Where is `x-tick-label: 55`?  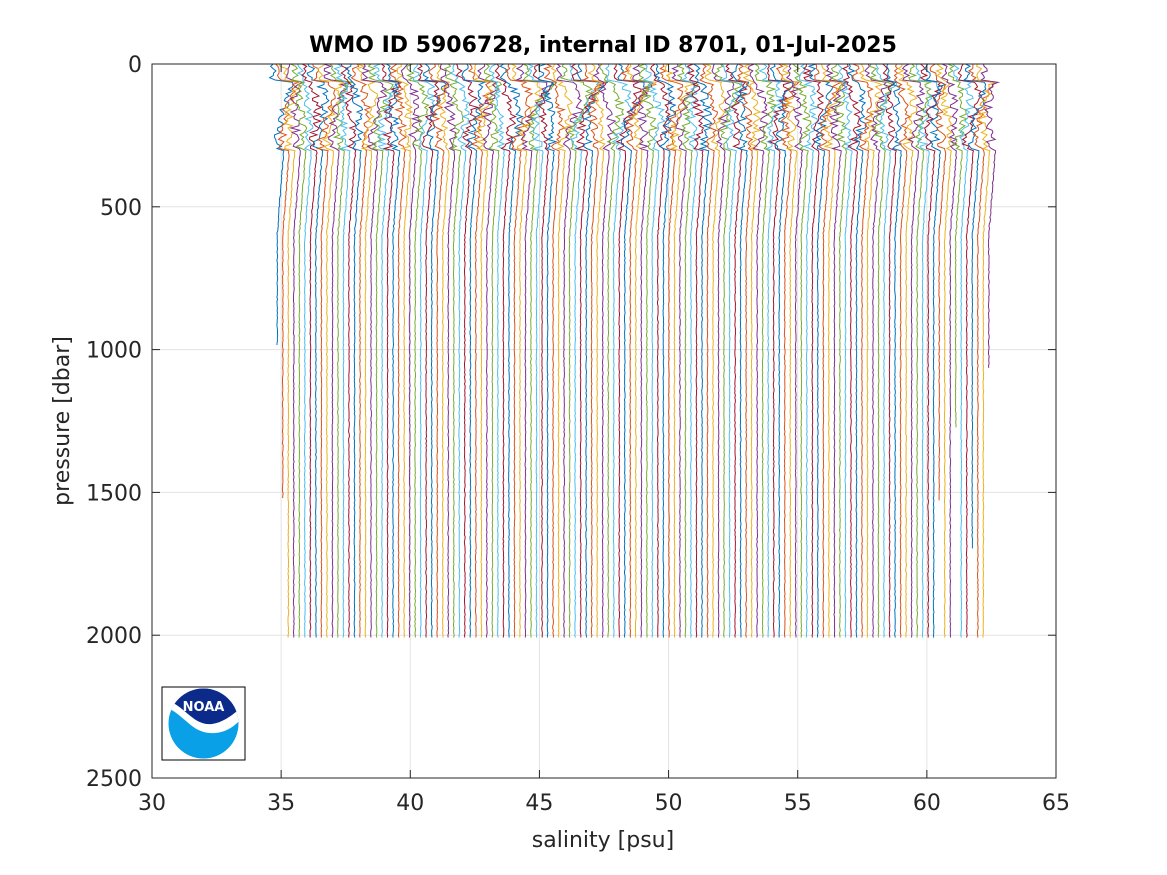 x-tick-label: 55 is located at coordinates (798, 803).